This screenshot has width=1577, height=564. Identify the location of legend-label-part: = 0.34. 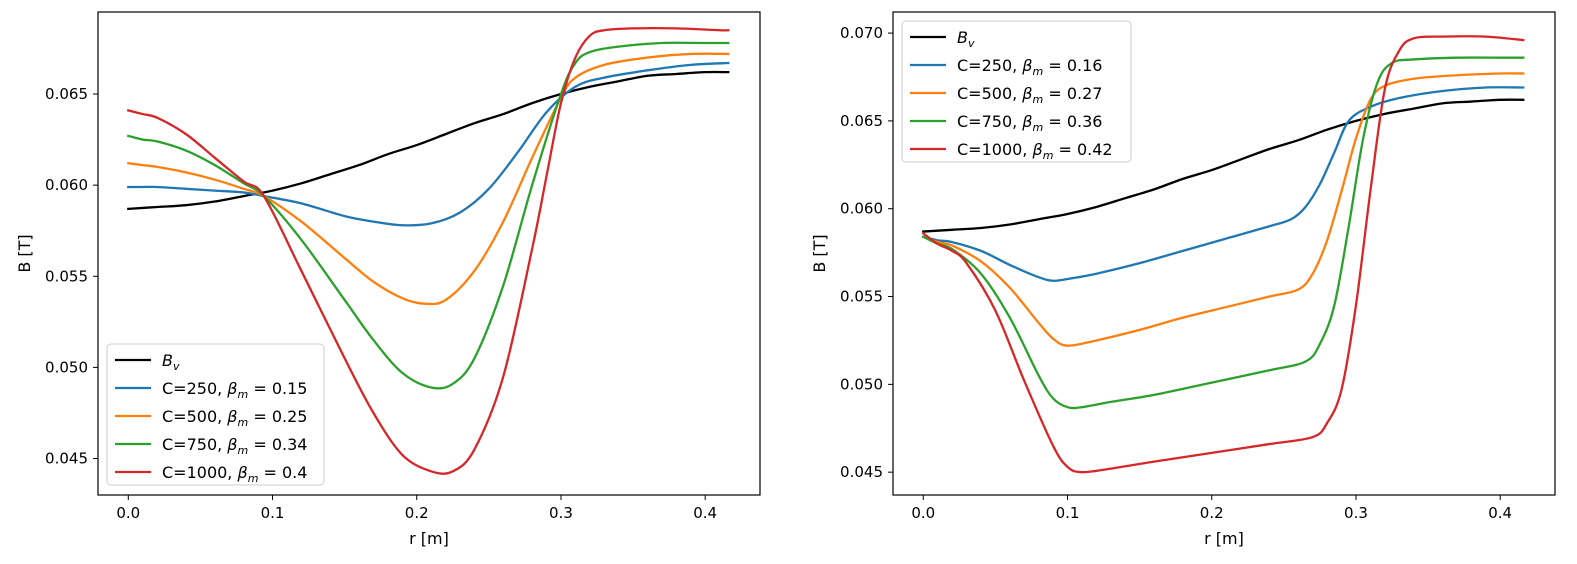
(277, 444).